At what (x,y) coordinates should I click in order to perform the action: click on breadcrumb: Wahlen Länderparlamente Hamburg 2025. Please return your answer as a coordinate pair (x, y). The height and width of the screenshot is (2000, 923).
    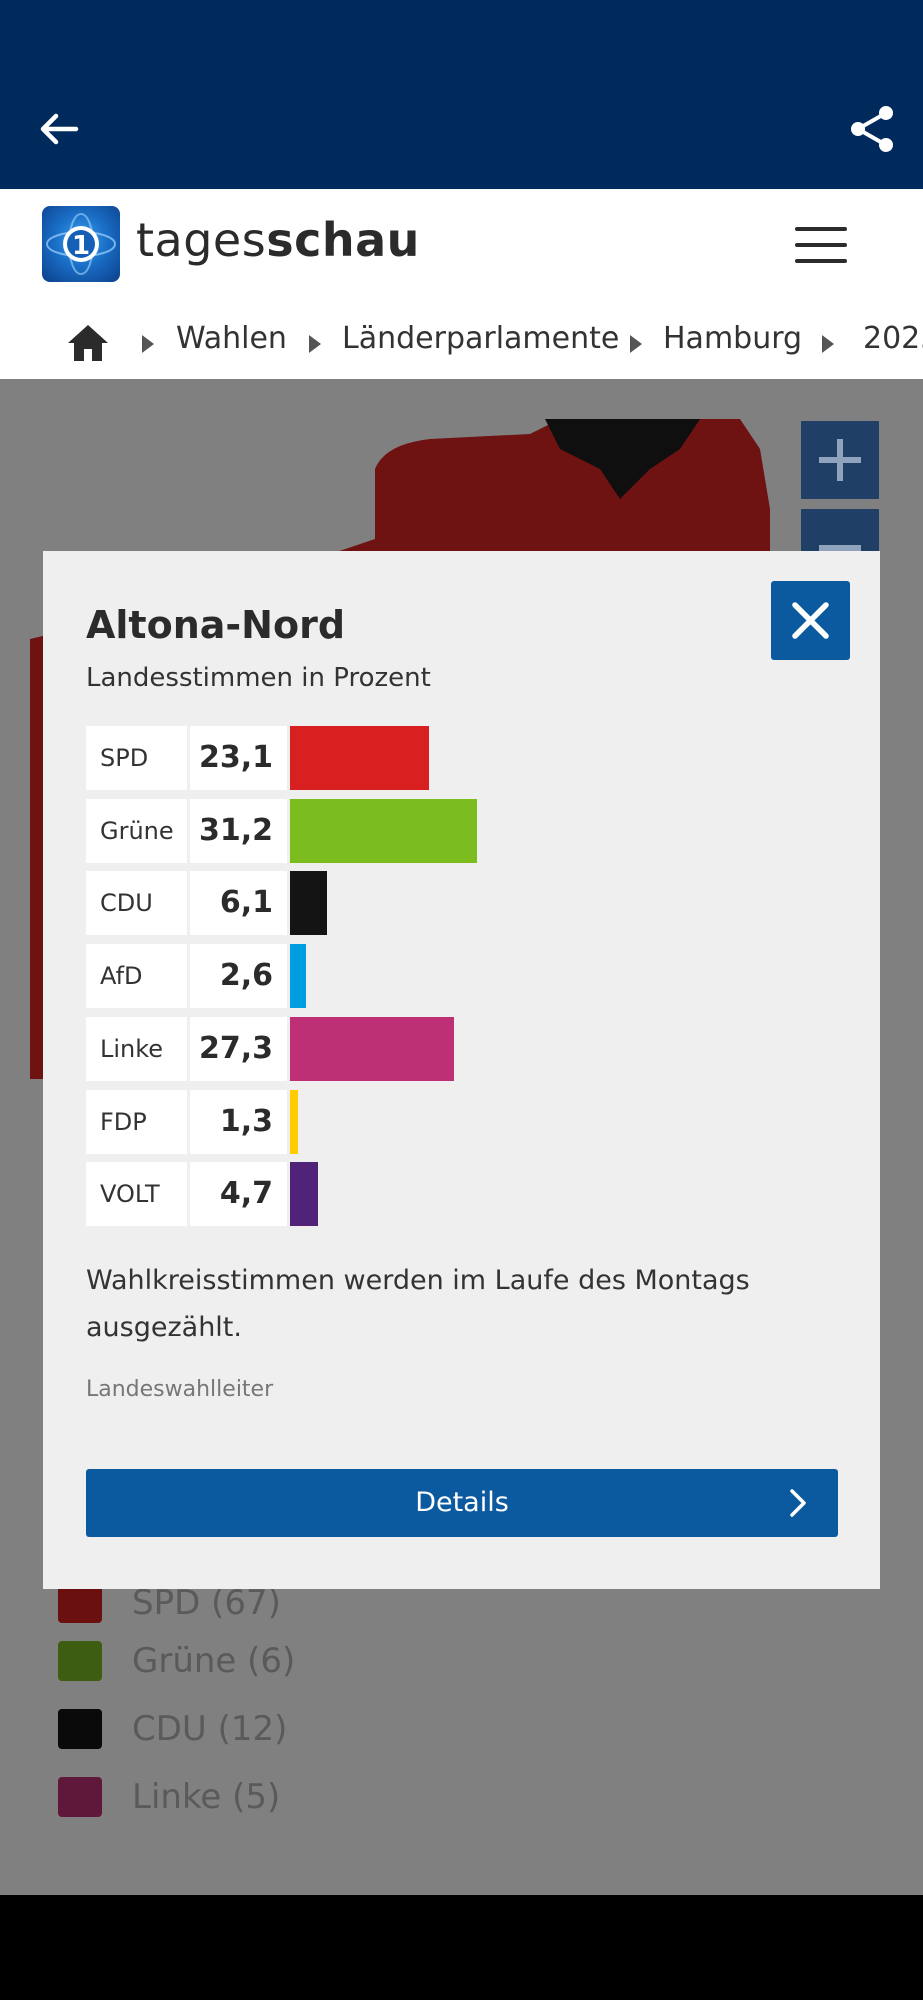
    Looking at the image, I should click on (461, 341).